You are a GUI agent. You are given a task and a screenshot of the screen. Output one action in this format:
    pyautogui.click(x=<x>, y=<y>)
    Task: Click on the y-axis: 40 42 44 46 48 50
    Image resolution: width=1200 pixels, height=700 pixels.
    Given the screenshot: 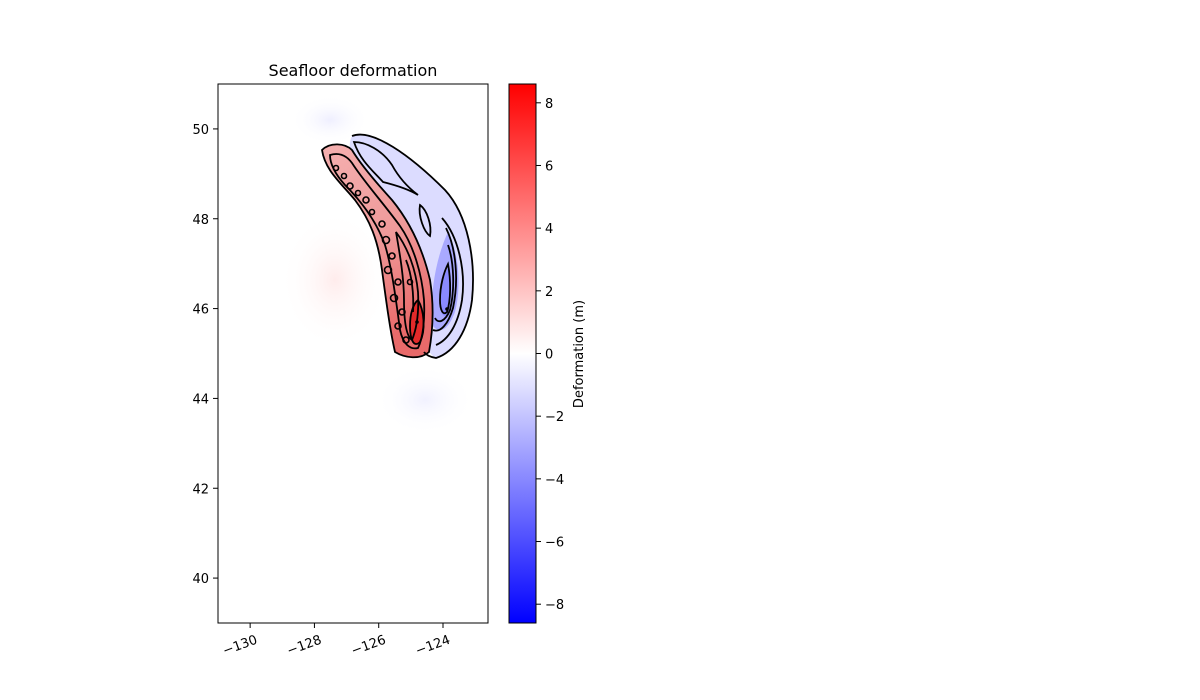 What is the action you would take?
    pyautogui.click(x=205, y=355)
    